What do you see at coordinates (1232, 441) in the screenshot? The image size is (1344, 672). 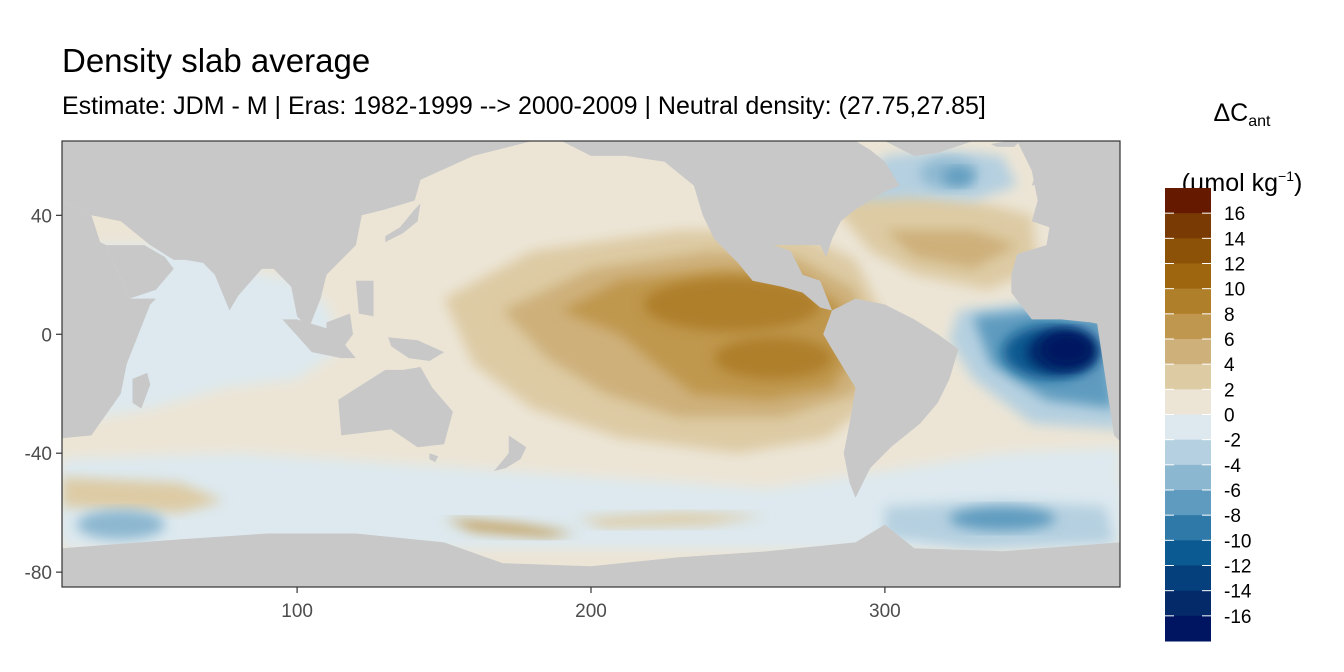 I see `colorbar-label-9: -2` at bounding box center [1232, 441].